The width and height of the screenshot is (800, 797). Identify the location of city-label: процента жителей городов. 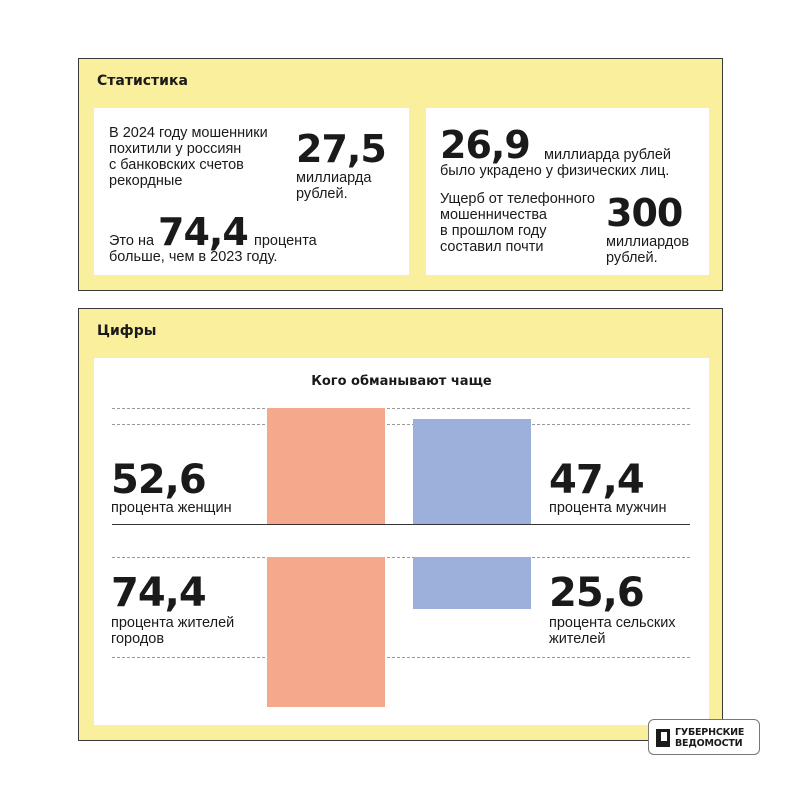
(173, 631).